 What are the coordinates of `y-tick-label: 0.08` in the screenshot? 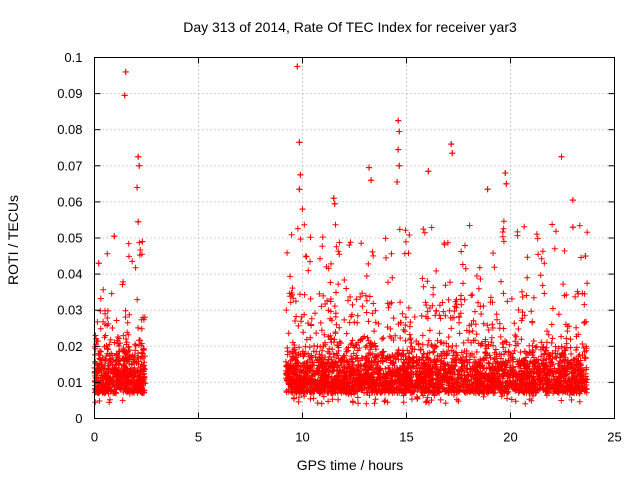 It's located at (69, 129).